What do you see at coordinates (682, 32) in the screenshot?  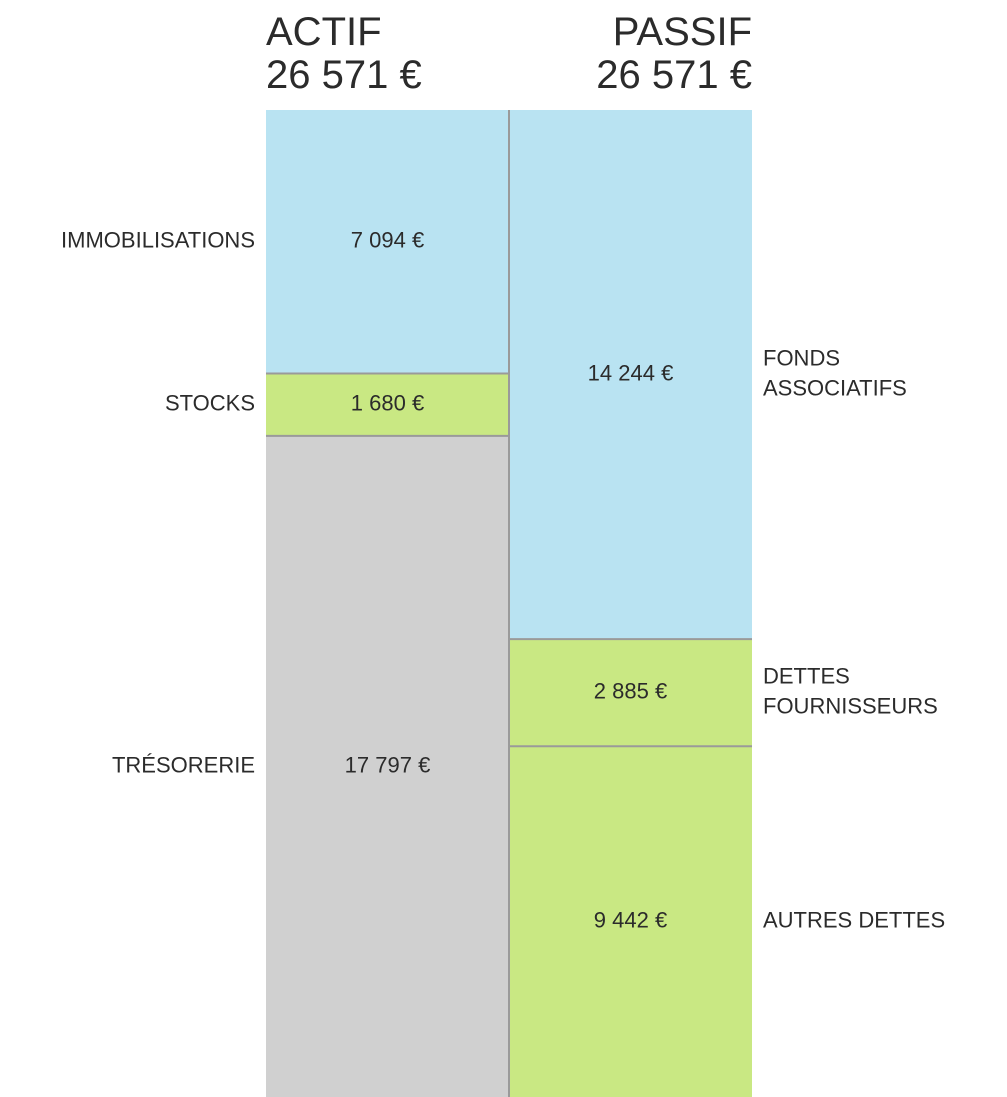 I see `column-title: PASSIF` at bounding box center [682, 32].